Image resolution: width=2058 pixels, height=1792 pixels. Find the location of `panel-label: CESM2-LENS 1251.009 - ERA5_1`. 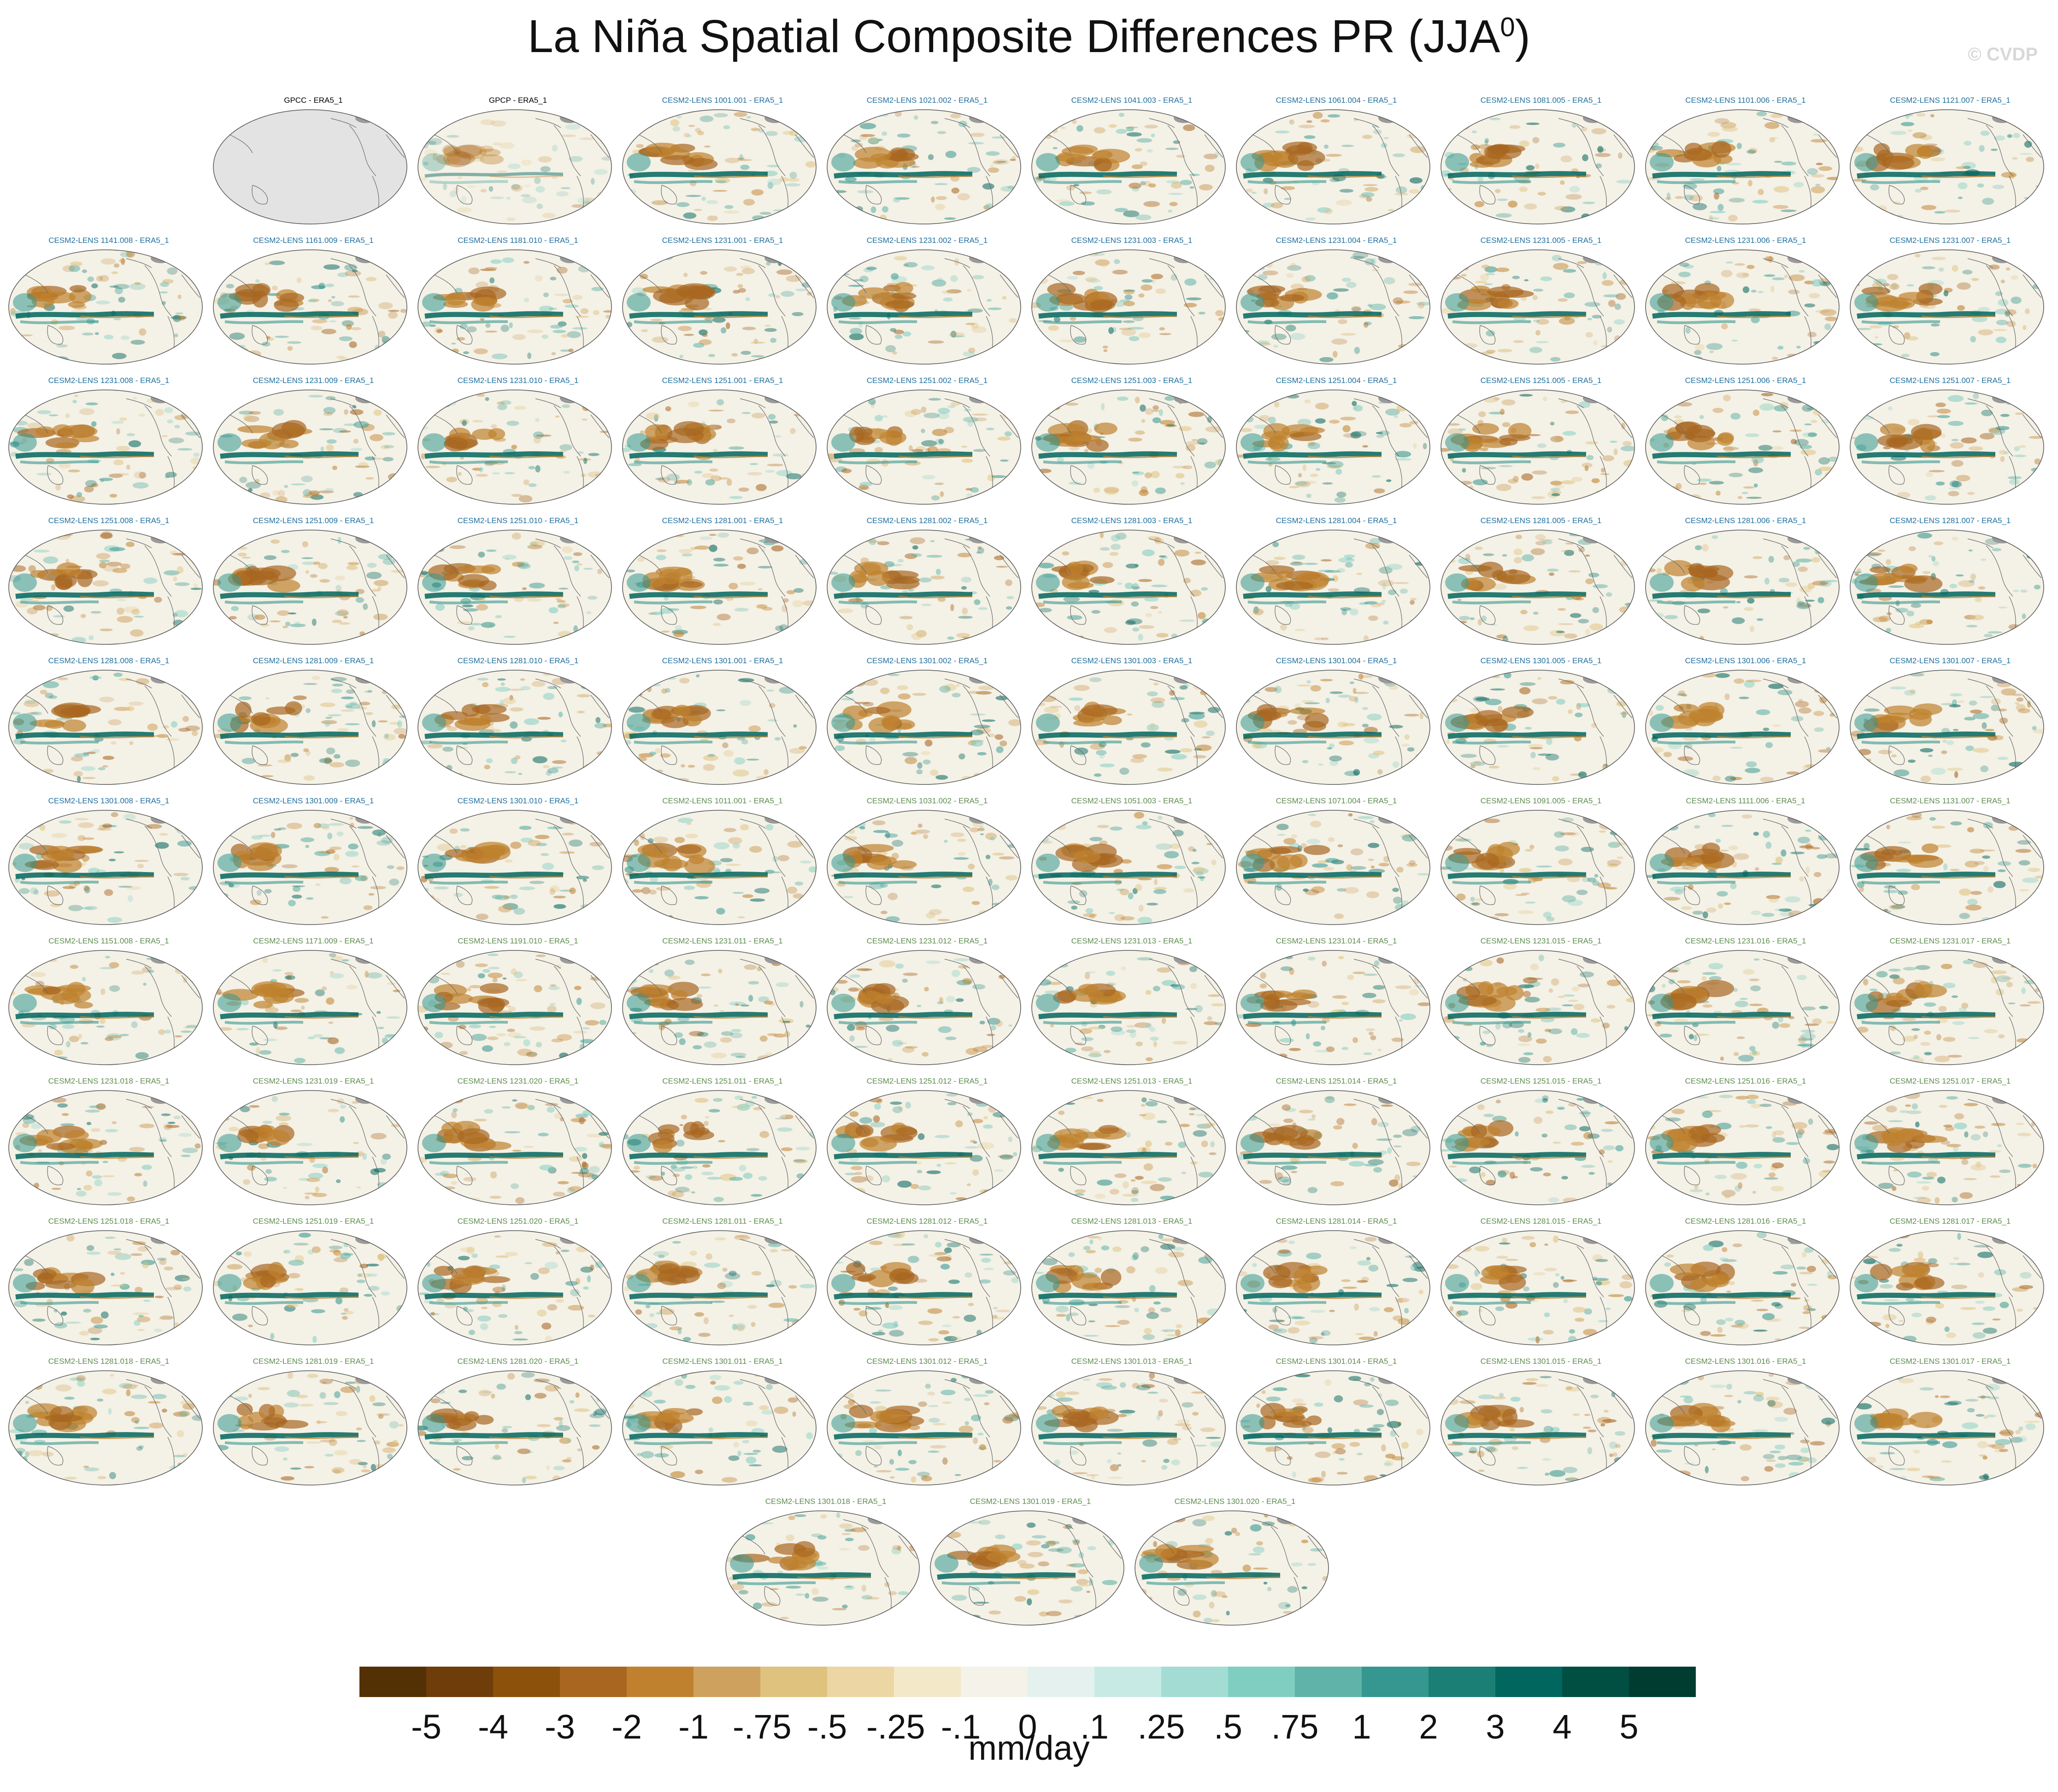

panel-label: CESM2-LENS 1251.009 - ERA5_1 is located at coordinates (314, 520).